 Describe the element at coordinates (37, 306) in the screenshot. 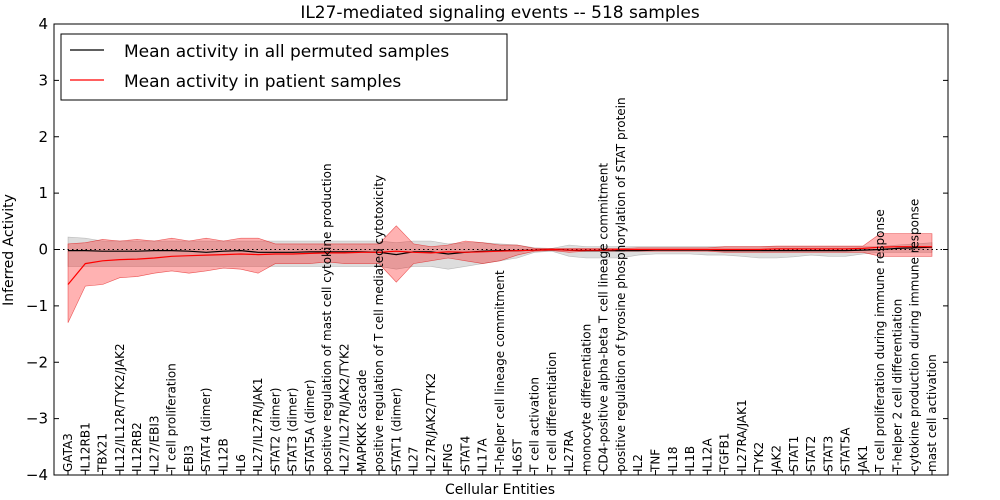

I see `y-tick-label: −1` at that location.